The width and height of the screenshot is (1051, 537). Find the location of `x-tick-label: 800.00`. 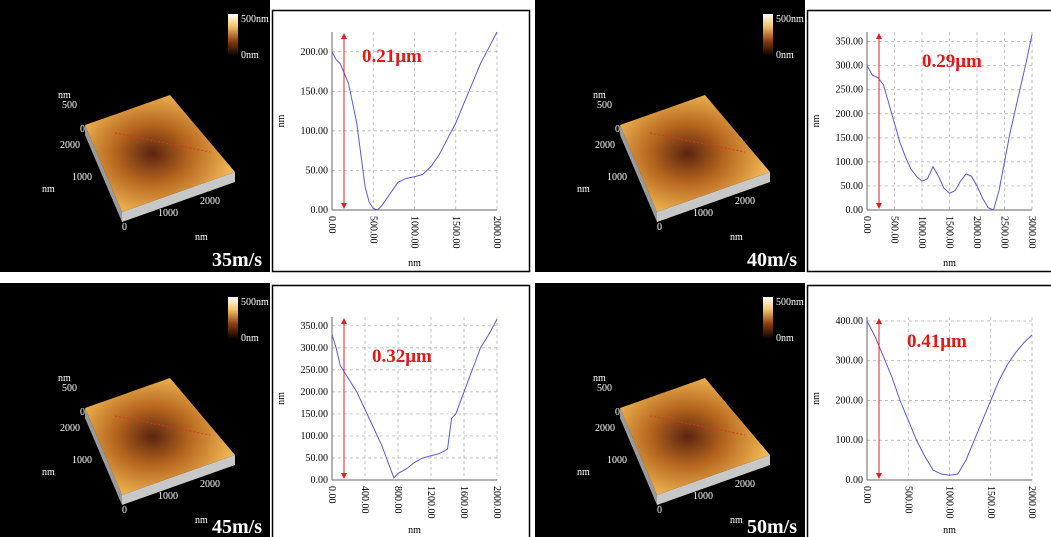

x-tick-label: 800.00 is located at coordinates (397, 500).